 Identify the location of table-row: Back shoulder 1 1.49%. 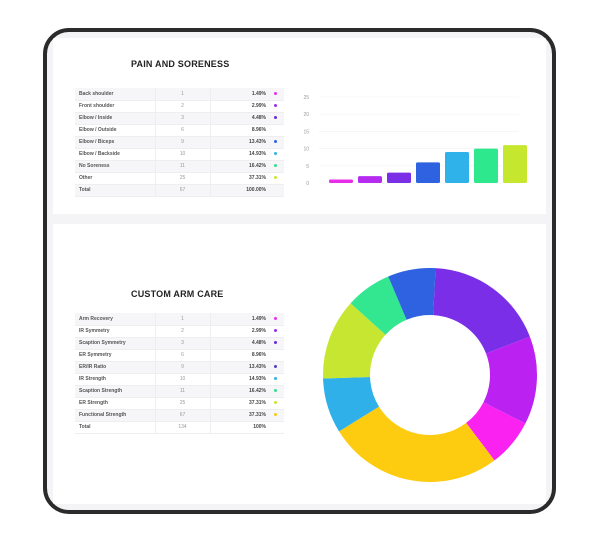
(179, 94).